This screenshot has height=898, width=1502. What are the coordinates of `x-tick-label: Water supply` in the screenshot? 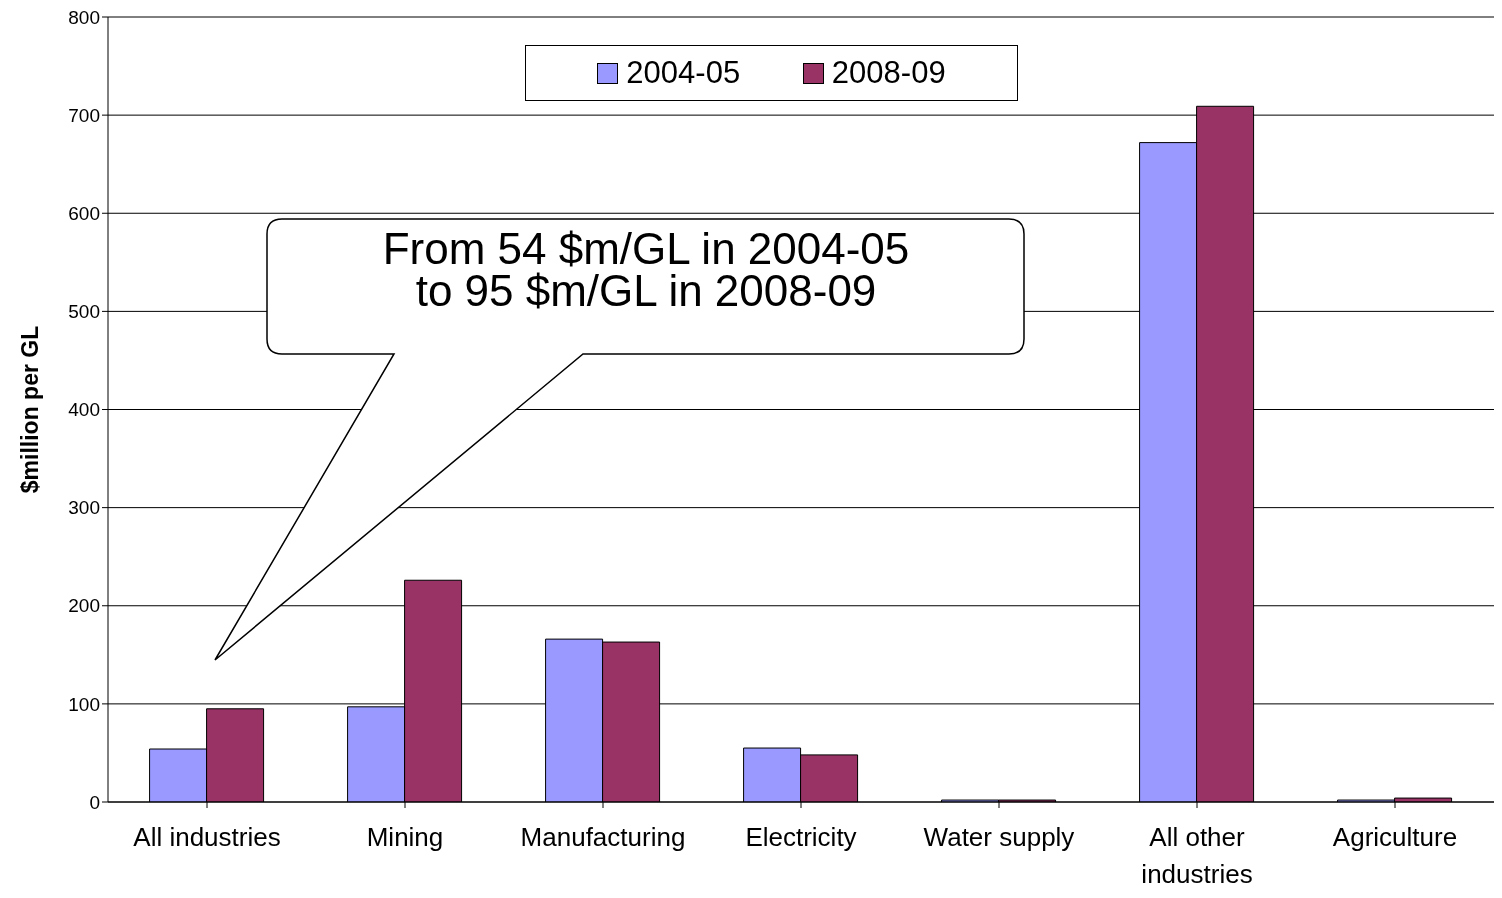 It's located at (999, 837).